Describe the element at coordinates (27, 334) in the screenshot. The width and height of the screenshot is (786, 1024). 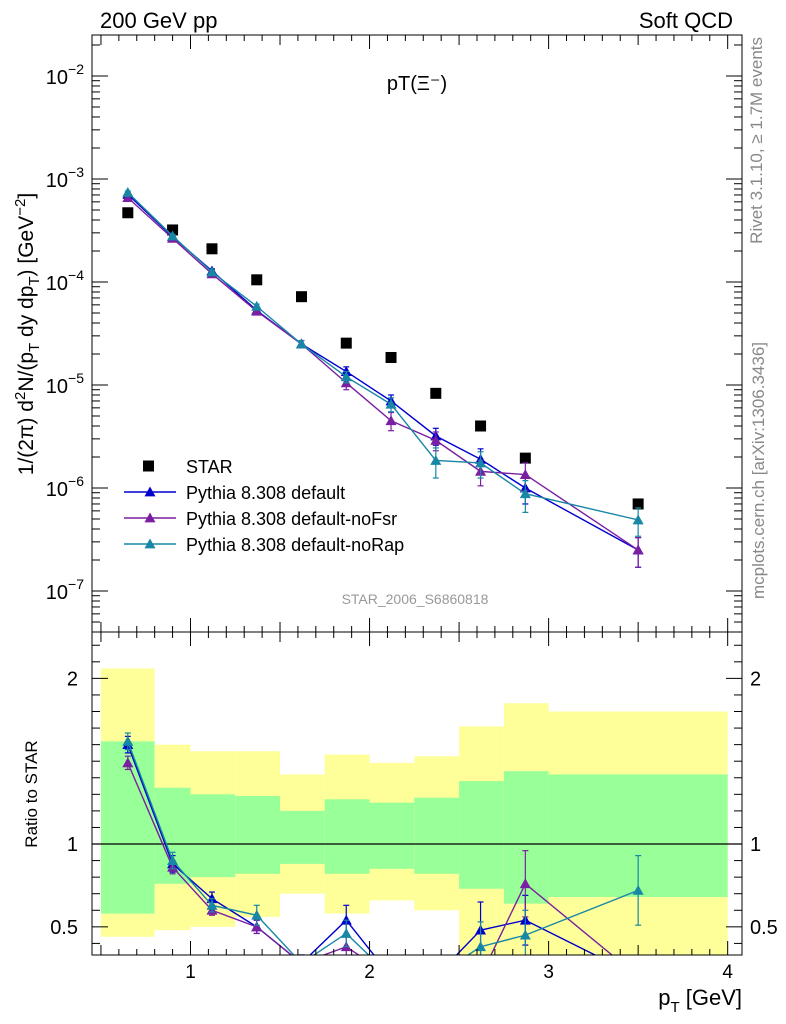
I see `main-y-axis-label: 1/(2π) d2N/(pT dy dpT) [GeV−2]` at that location.